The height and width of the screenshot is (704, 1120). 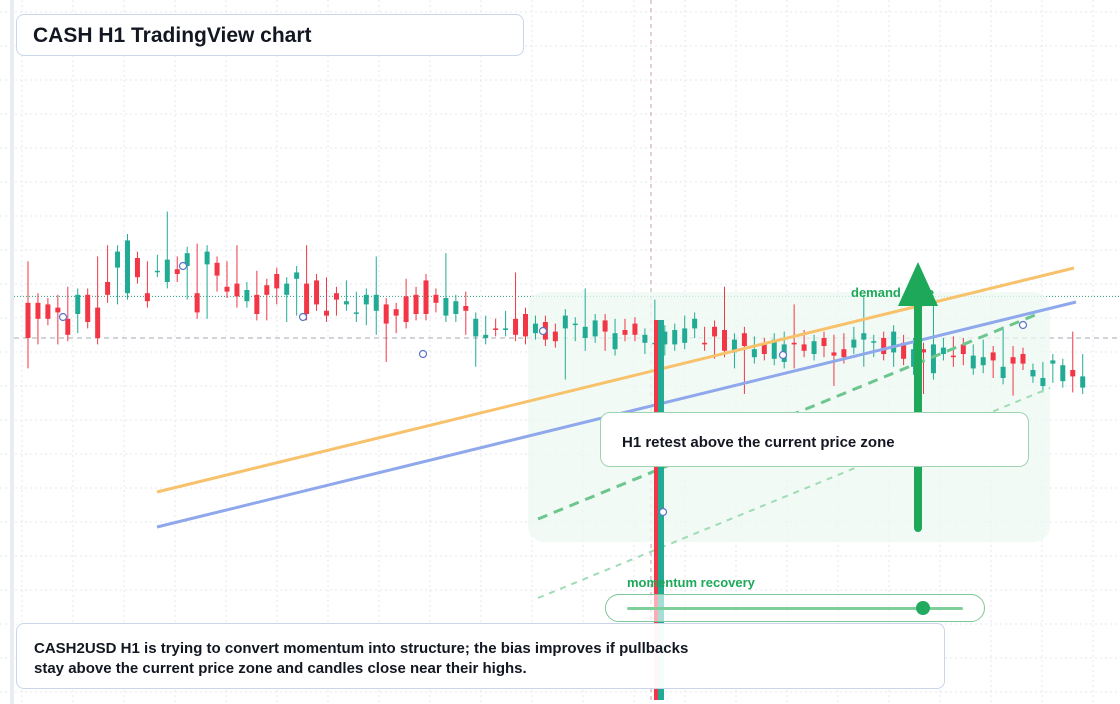 I want to click on chart-title-box: CASH H1 TradingView chart, so click(x=270, y=35).